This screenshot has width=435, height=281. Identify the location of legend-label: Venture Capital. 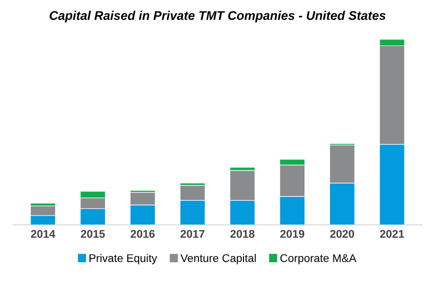
(218, 259).